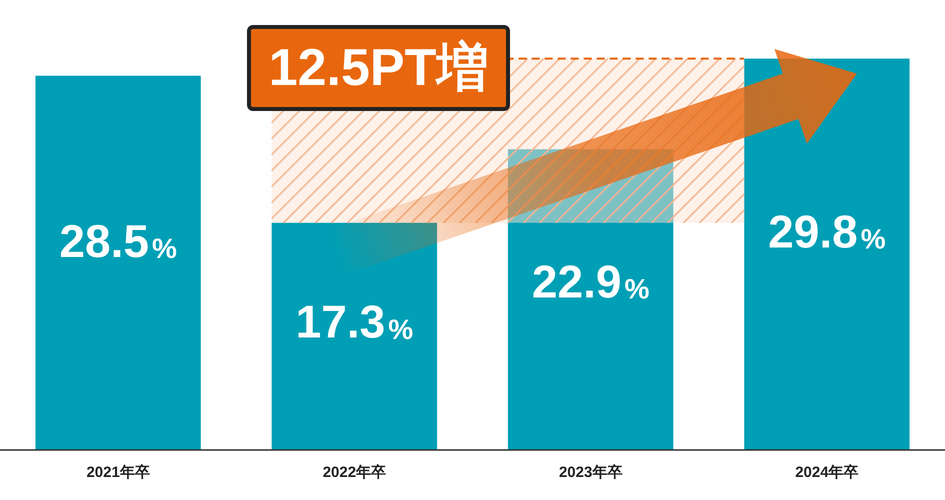 Image resolution: width=945 pixels, height=500 pixels. Describe the element at coordinates (827, 472) in the screenshot. I see `x-tick-label: 2024年卒` at that location.